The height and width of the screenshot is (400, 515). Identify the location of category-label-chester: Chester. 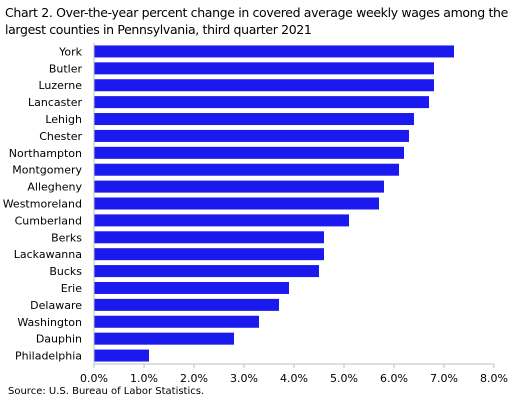
(60, 136).